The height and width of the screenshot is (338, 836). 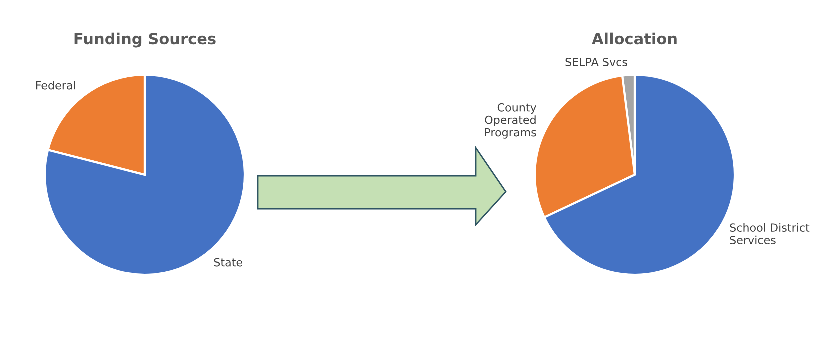 I want to click on slice-label: Federal, so click(x=56, y=85).